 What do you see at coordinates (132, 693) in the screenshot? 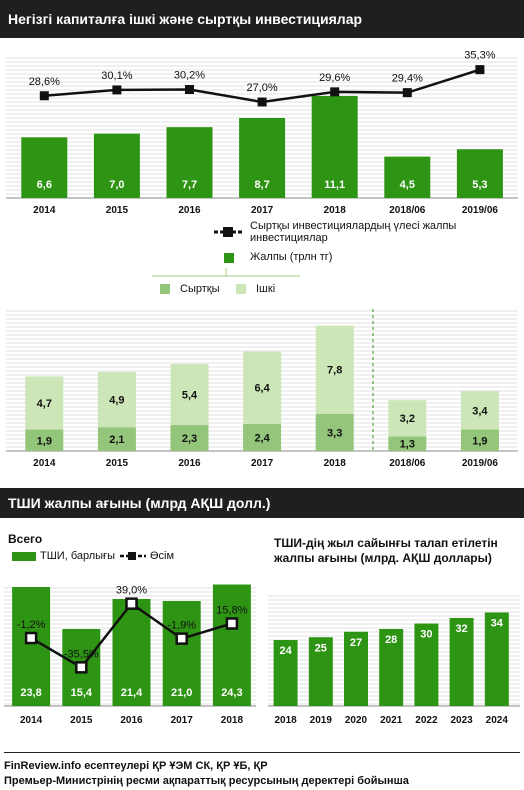
I see `bar-value-label: 21,4` at bounding box center [132, 693].